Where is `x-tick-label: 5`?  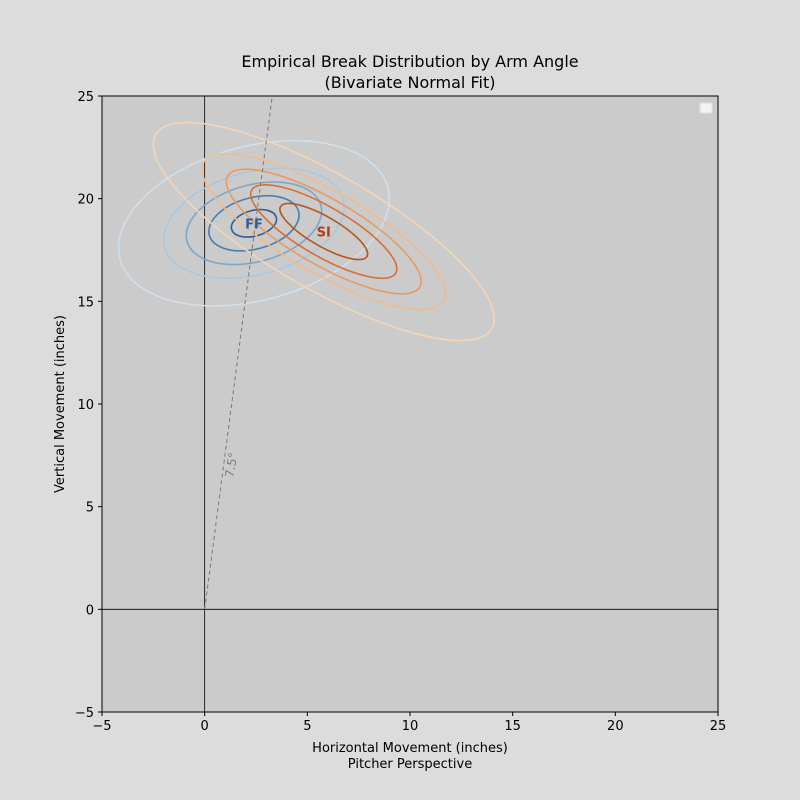
x-tick-label: 5 is located at coordinates (307, 726).